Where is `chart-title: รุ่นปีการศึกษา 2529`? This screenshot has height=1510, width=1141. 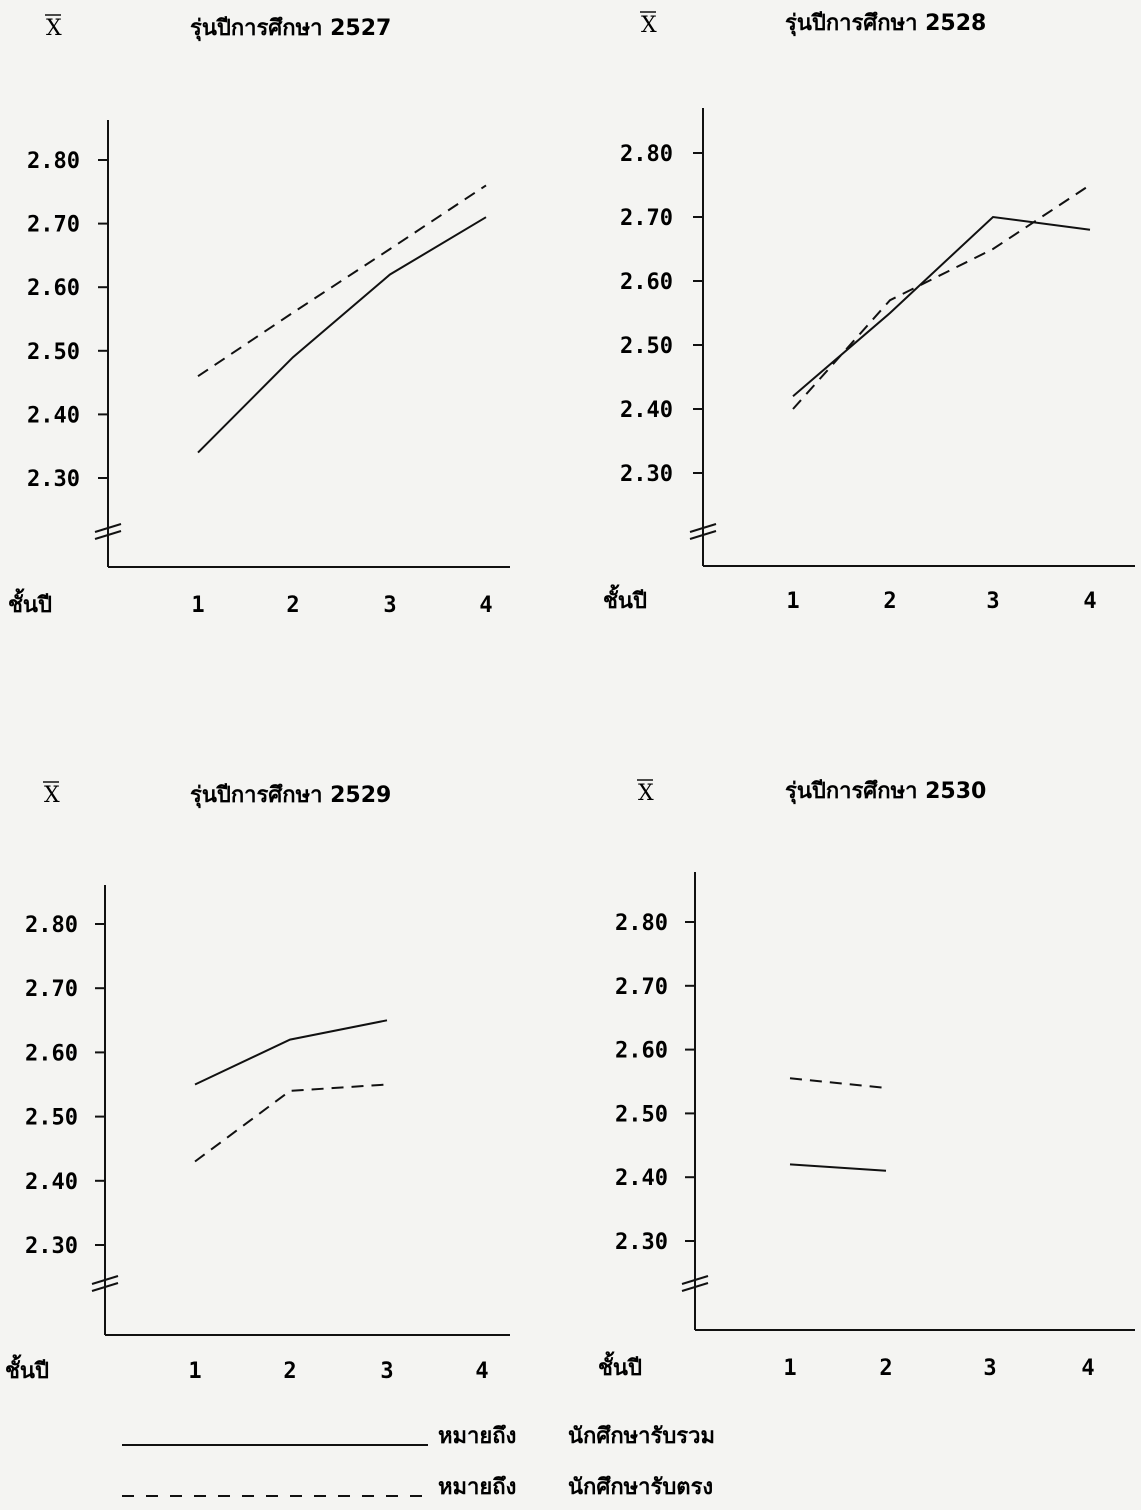 chart-title: รุ่นปีการศึกษา 2529 is located at coordinates (290, 796).